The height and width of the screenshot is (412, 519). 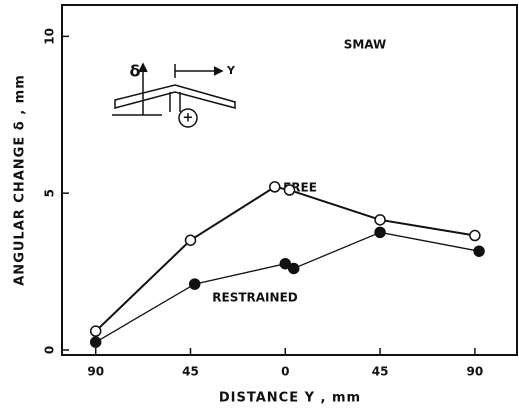 I want to click on inset-diagram, so click(x=174, y=95).